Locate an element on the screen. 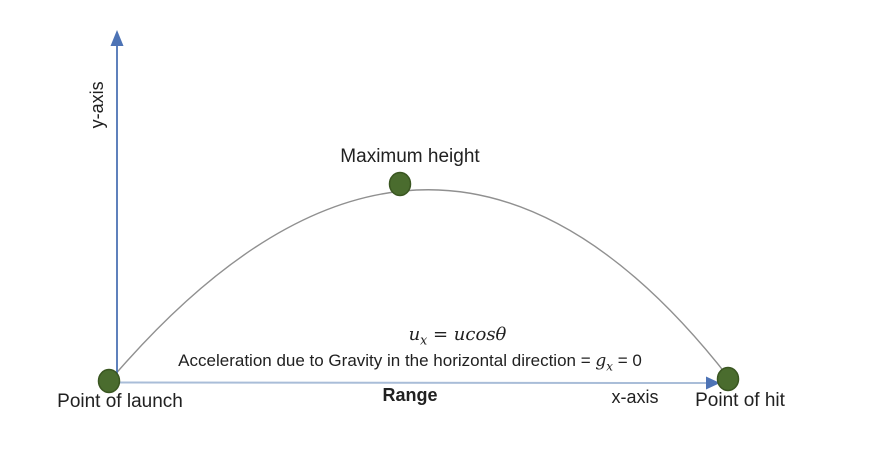 The width and height of the screenshot is (873, 460). point-of-launch-label: Point of launch is located at coordinates (120, 401).